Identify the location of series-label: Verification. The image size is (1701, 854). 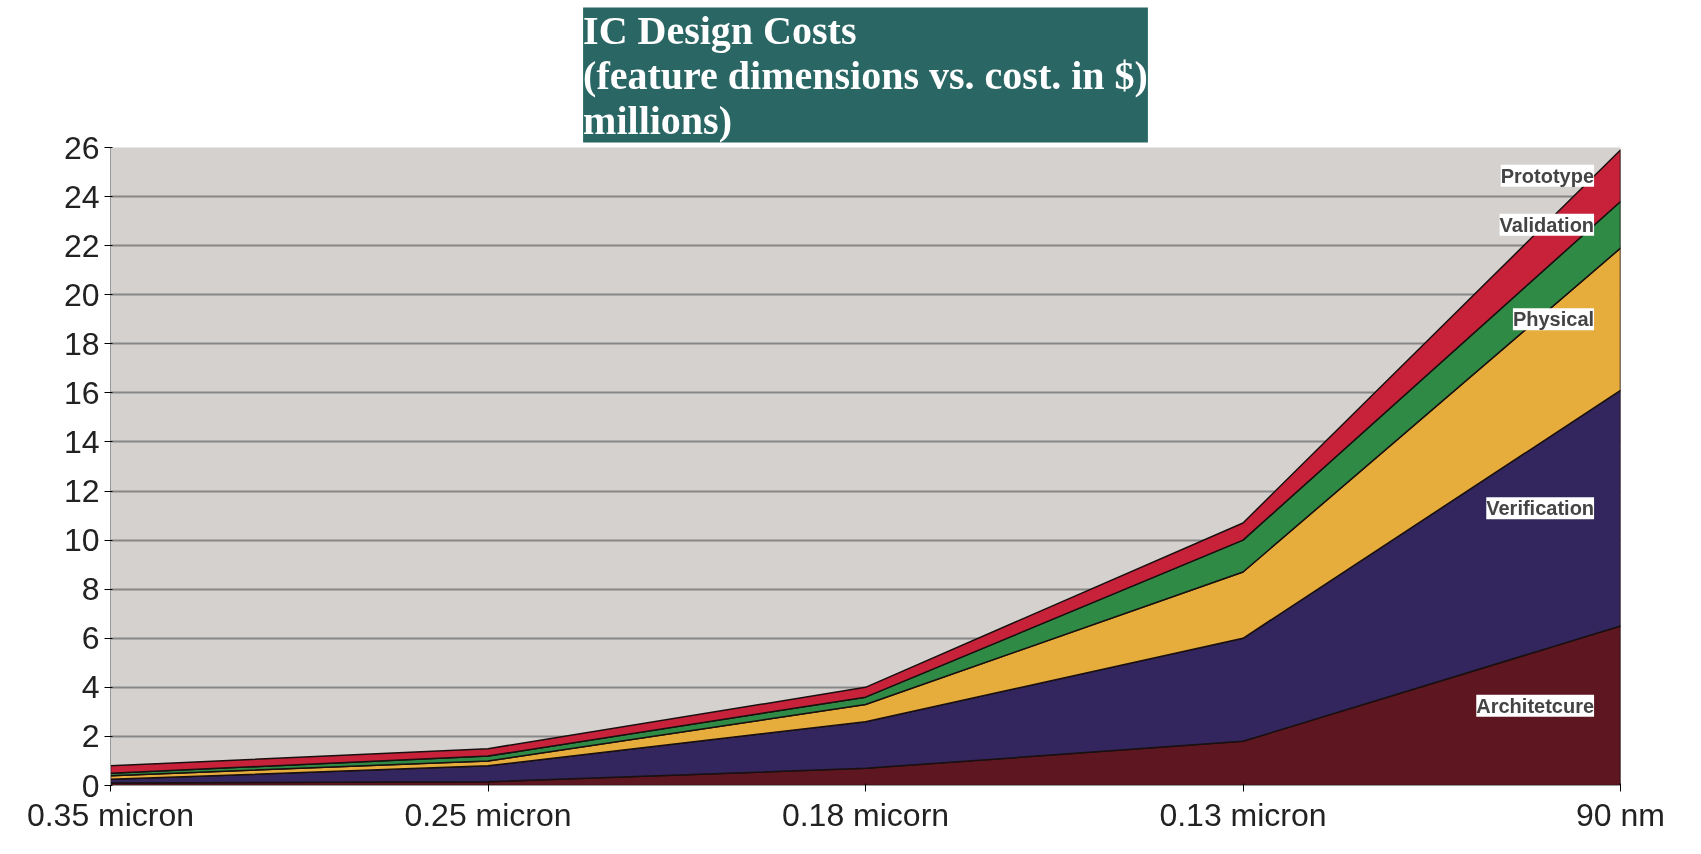
(1540, 508).